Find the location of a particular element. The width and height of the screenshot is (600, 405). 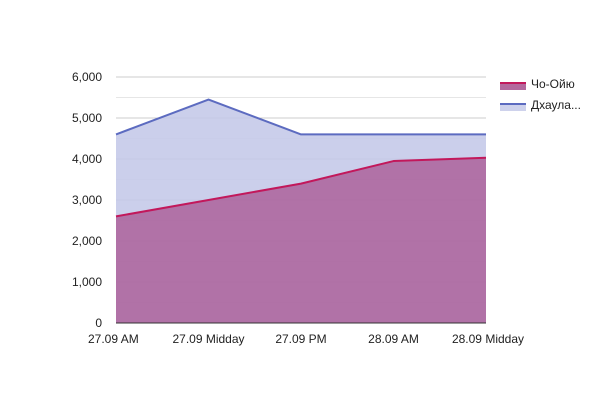

legend-label: Чо-Ойю is located at coordinates (553, 84).